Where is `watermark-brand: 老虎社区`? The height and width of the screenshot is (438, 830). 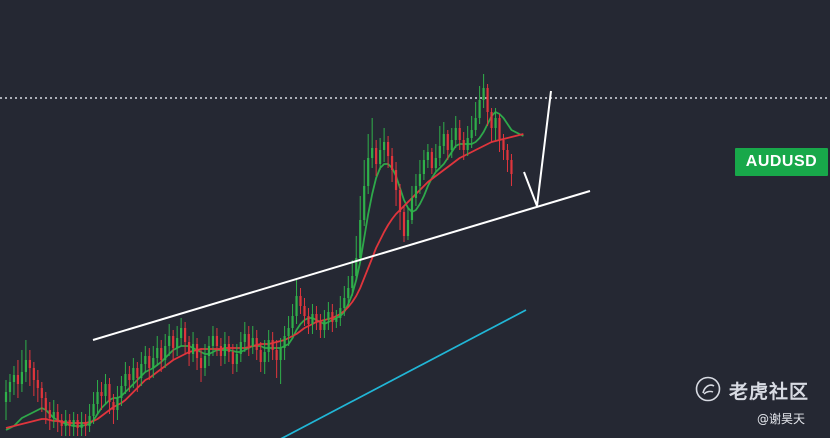 watermark-brand: 老虎社区 is located at coordinates (769, 392).